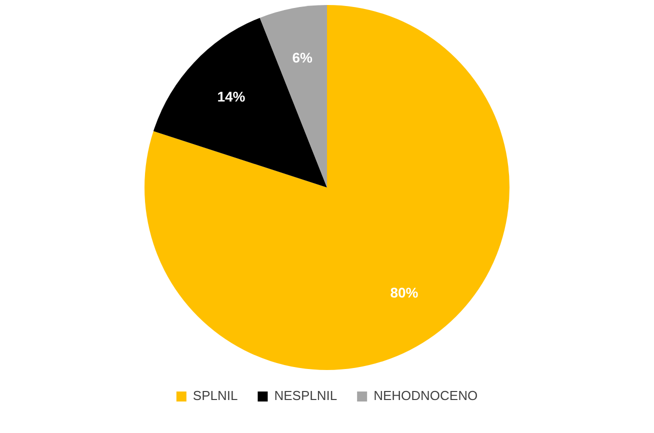  What do you see at coordinates (303, 57) in the screenshot?
I see `data-label: 6%` at bounding box center [303, 57].